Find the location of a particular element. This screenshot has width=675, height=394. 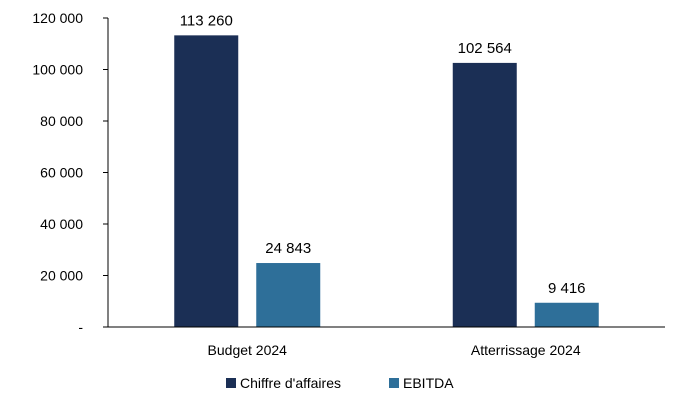

data-label: 113 260 is located at coordinates (206, 20).